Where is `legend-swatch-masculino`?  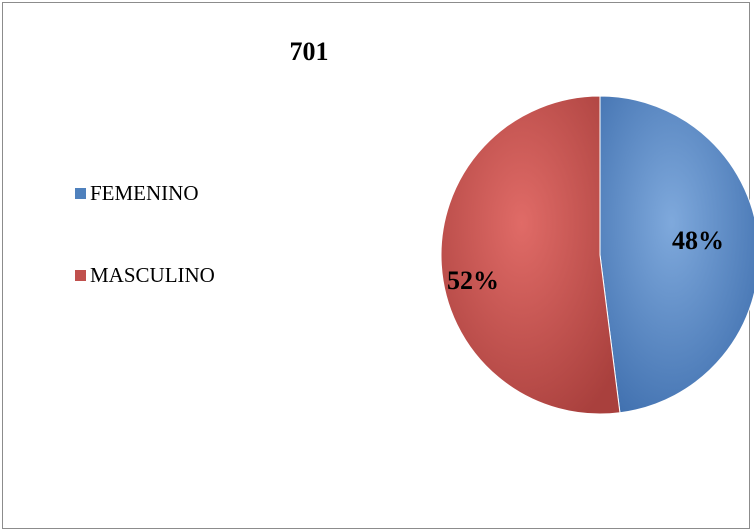
legend-swatch-masculino is located at coordinates (80, 275).